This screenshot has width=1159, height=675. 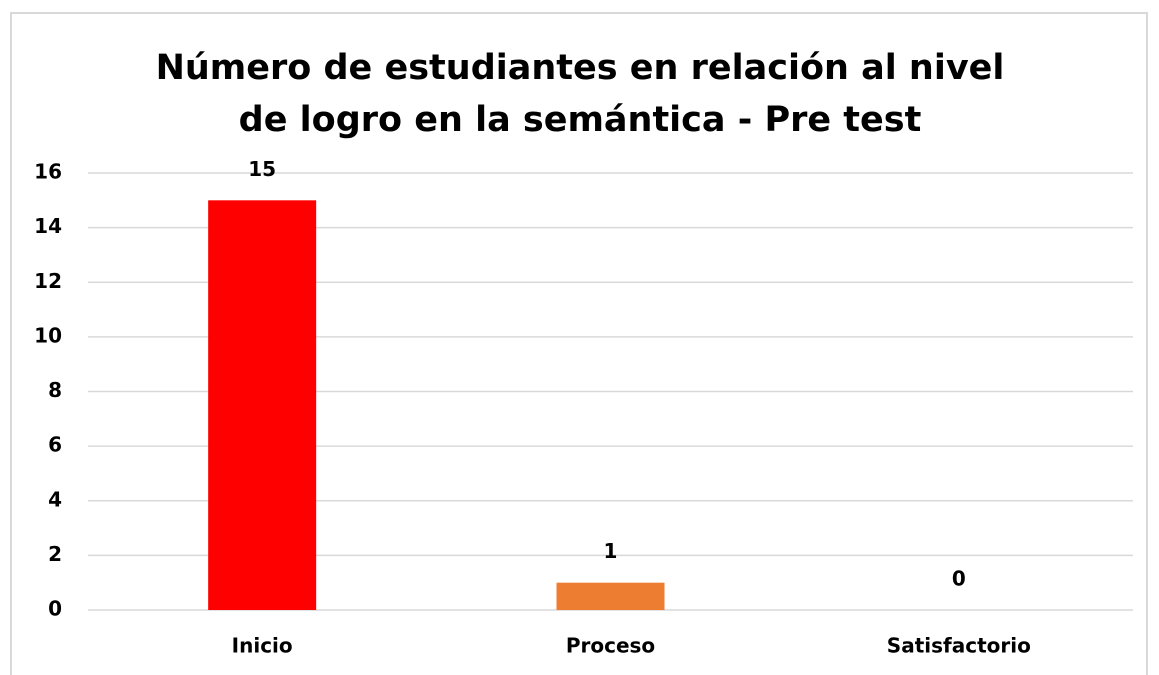 I want to click on y-tick-label: 0, so click(x=55, y=609).